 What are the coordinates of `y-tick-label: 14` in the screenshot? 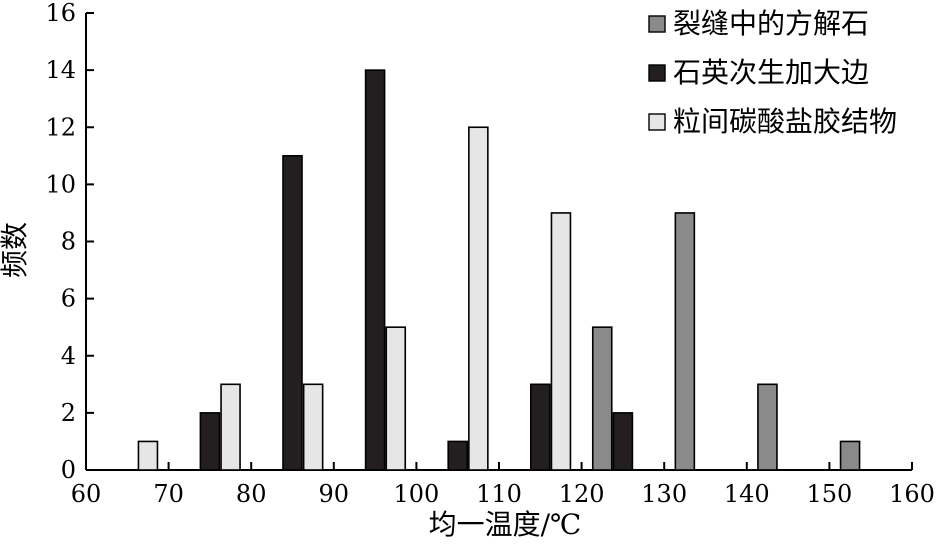 It's located at (60, 70).